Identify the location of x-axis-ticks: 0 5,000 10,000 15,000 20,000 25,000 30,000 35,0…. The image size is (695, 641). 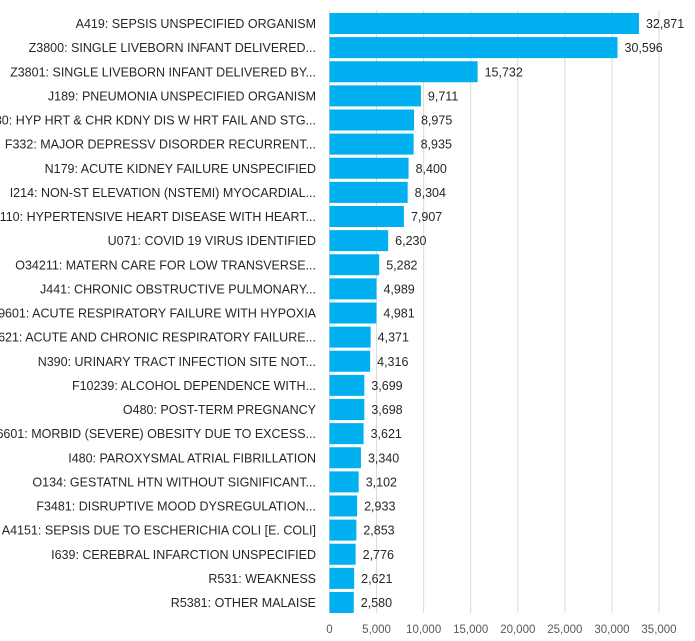
(501, 630).